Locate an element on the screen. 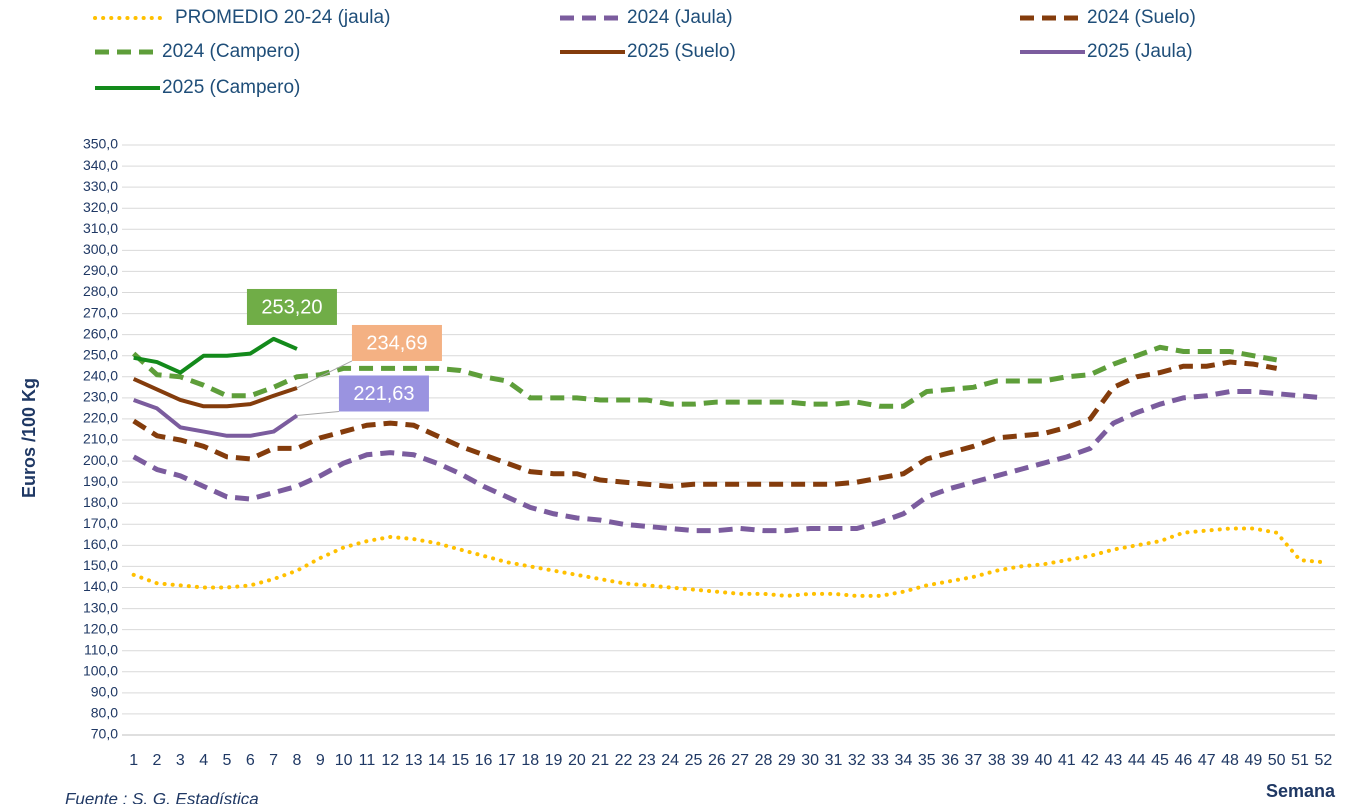 Image resolution: width=1350 pixels, height=804 pixels. x-tick-label: 37 is located at coordinates (974, 760).